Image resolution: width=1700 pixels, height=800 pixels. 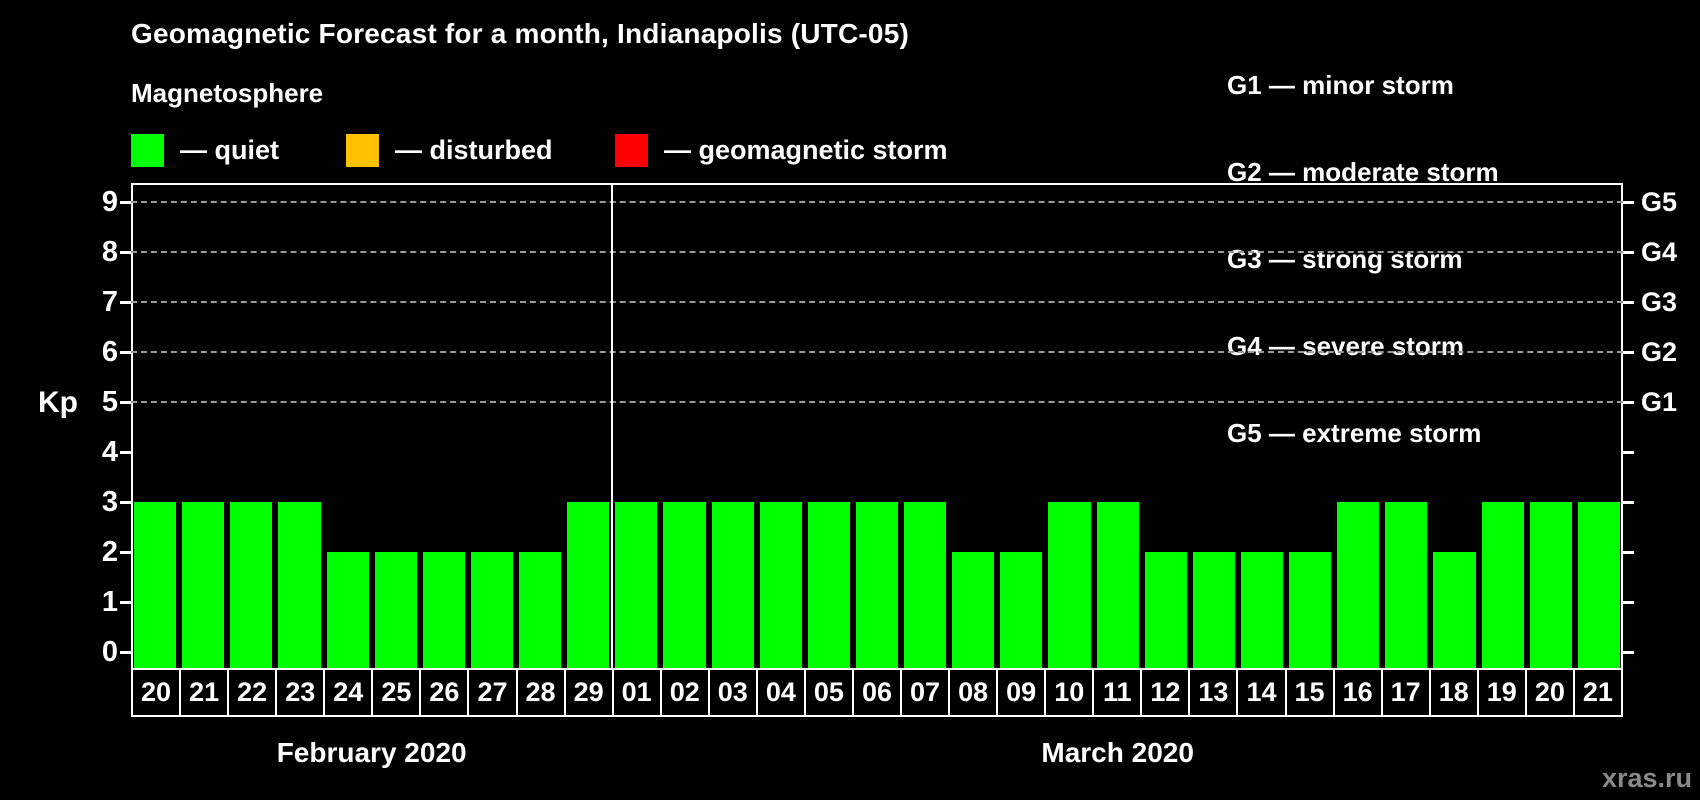 I want to click on date-cell: 01, so click(x=635, y=692).